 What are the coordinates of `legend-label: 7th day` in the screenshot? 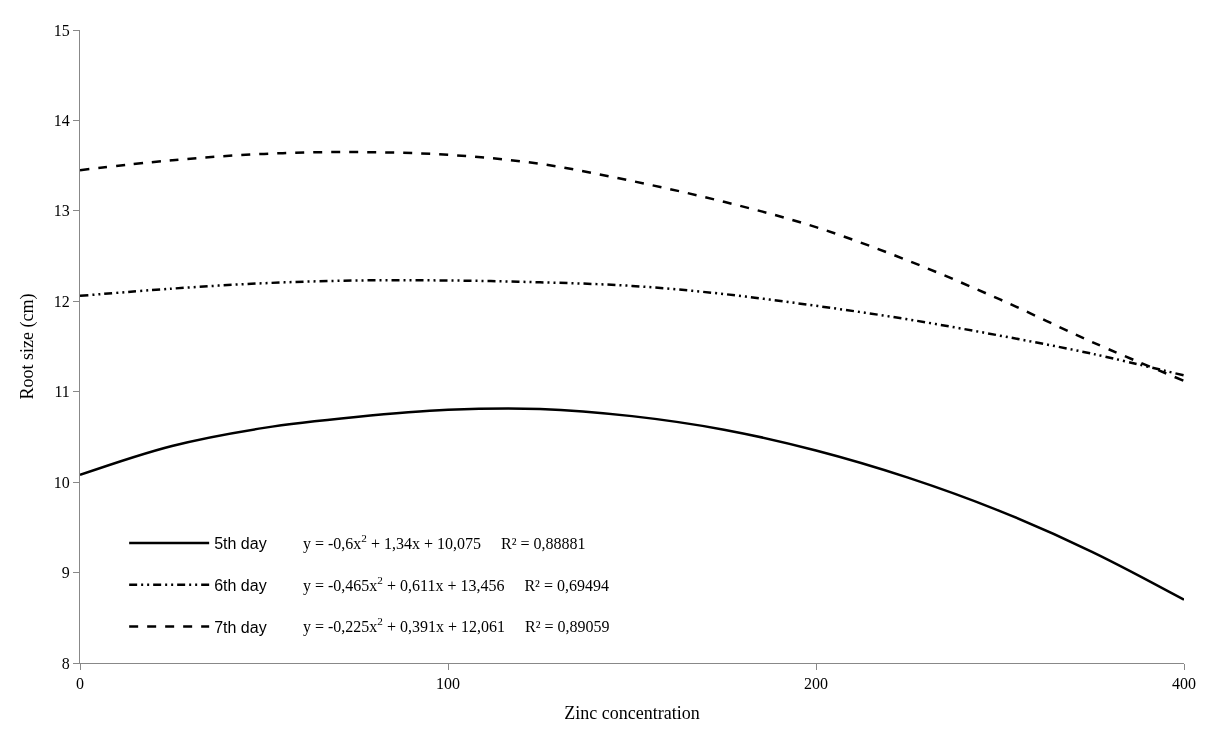 It's located at (240, 627).